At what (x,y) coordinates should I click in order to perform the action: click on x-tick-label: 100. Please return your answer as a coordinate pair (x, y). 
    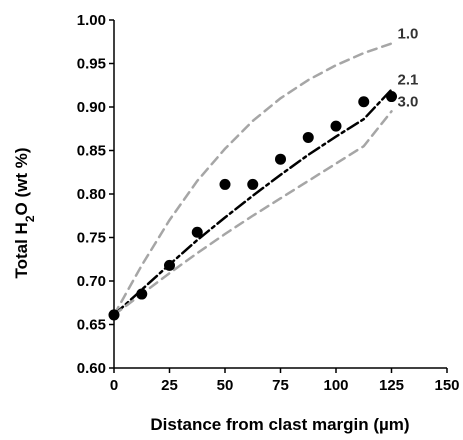
    Looking at the image, I should click on (335, 385).